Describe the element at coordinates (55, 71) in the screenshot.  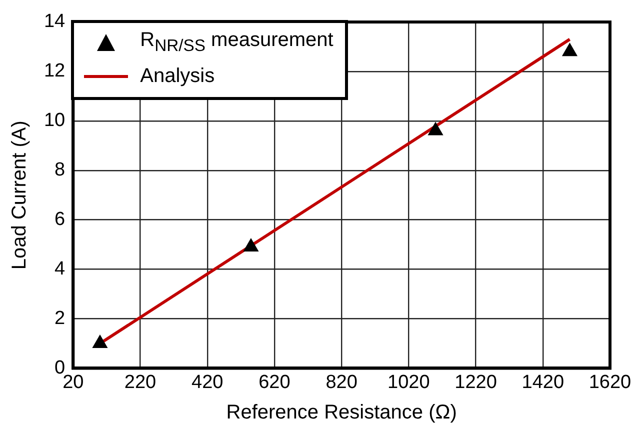
I see `y-tick-label: 12` at that location.